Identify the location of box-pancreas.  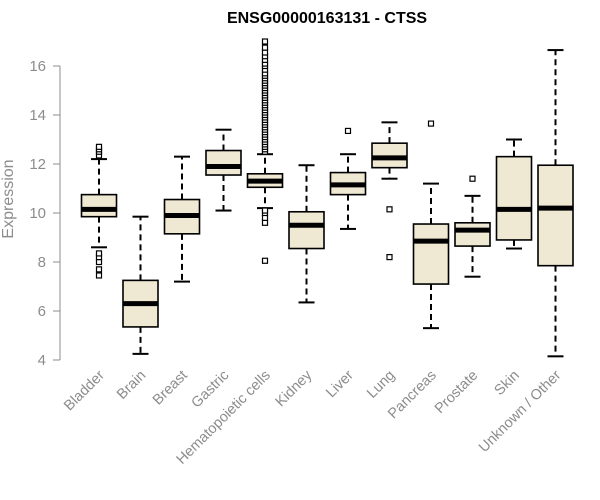
(431, 225).